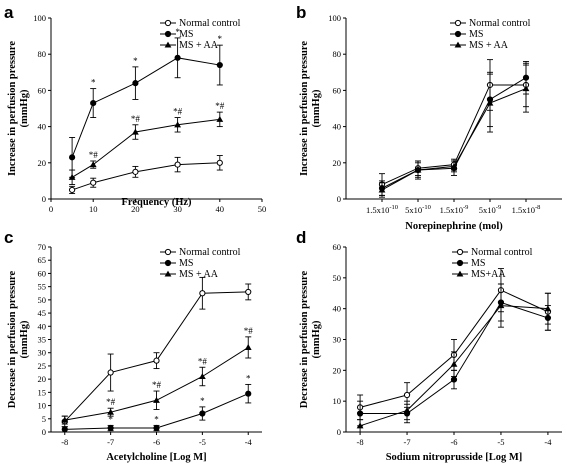 This screenshot has height=464, width=567. I want to click on series-line, so click(145, 107).